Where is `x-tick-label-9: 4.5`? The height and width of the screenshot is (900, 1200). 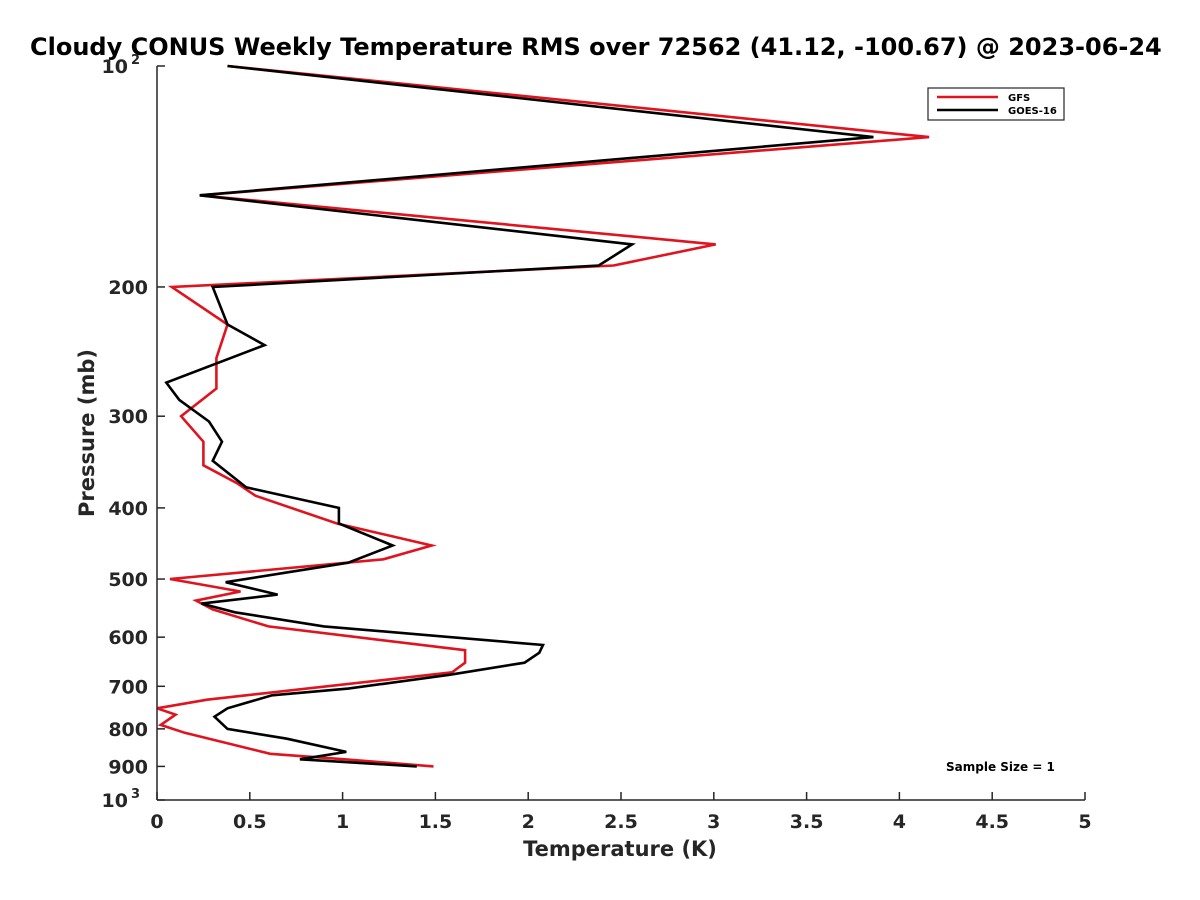
x-tick-label-9: 4.5 is located at coordinates (992, 822).